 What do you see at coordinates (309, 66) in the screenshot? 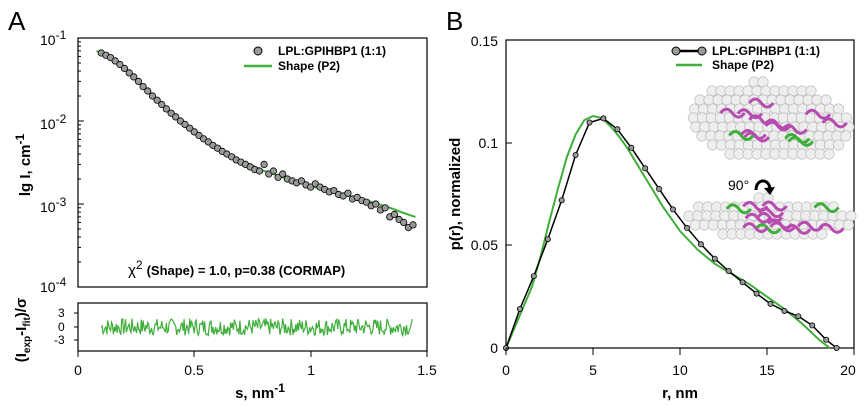
I see `legend-a-fit-label: Shape (P2)` at bounding box center [309, 66].